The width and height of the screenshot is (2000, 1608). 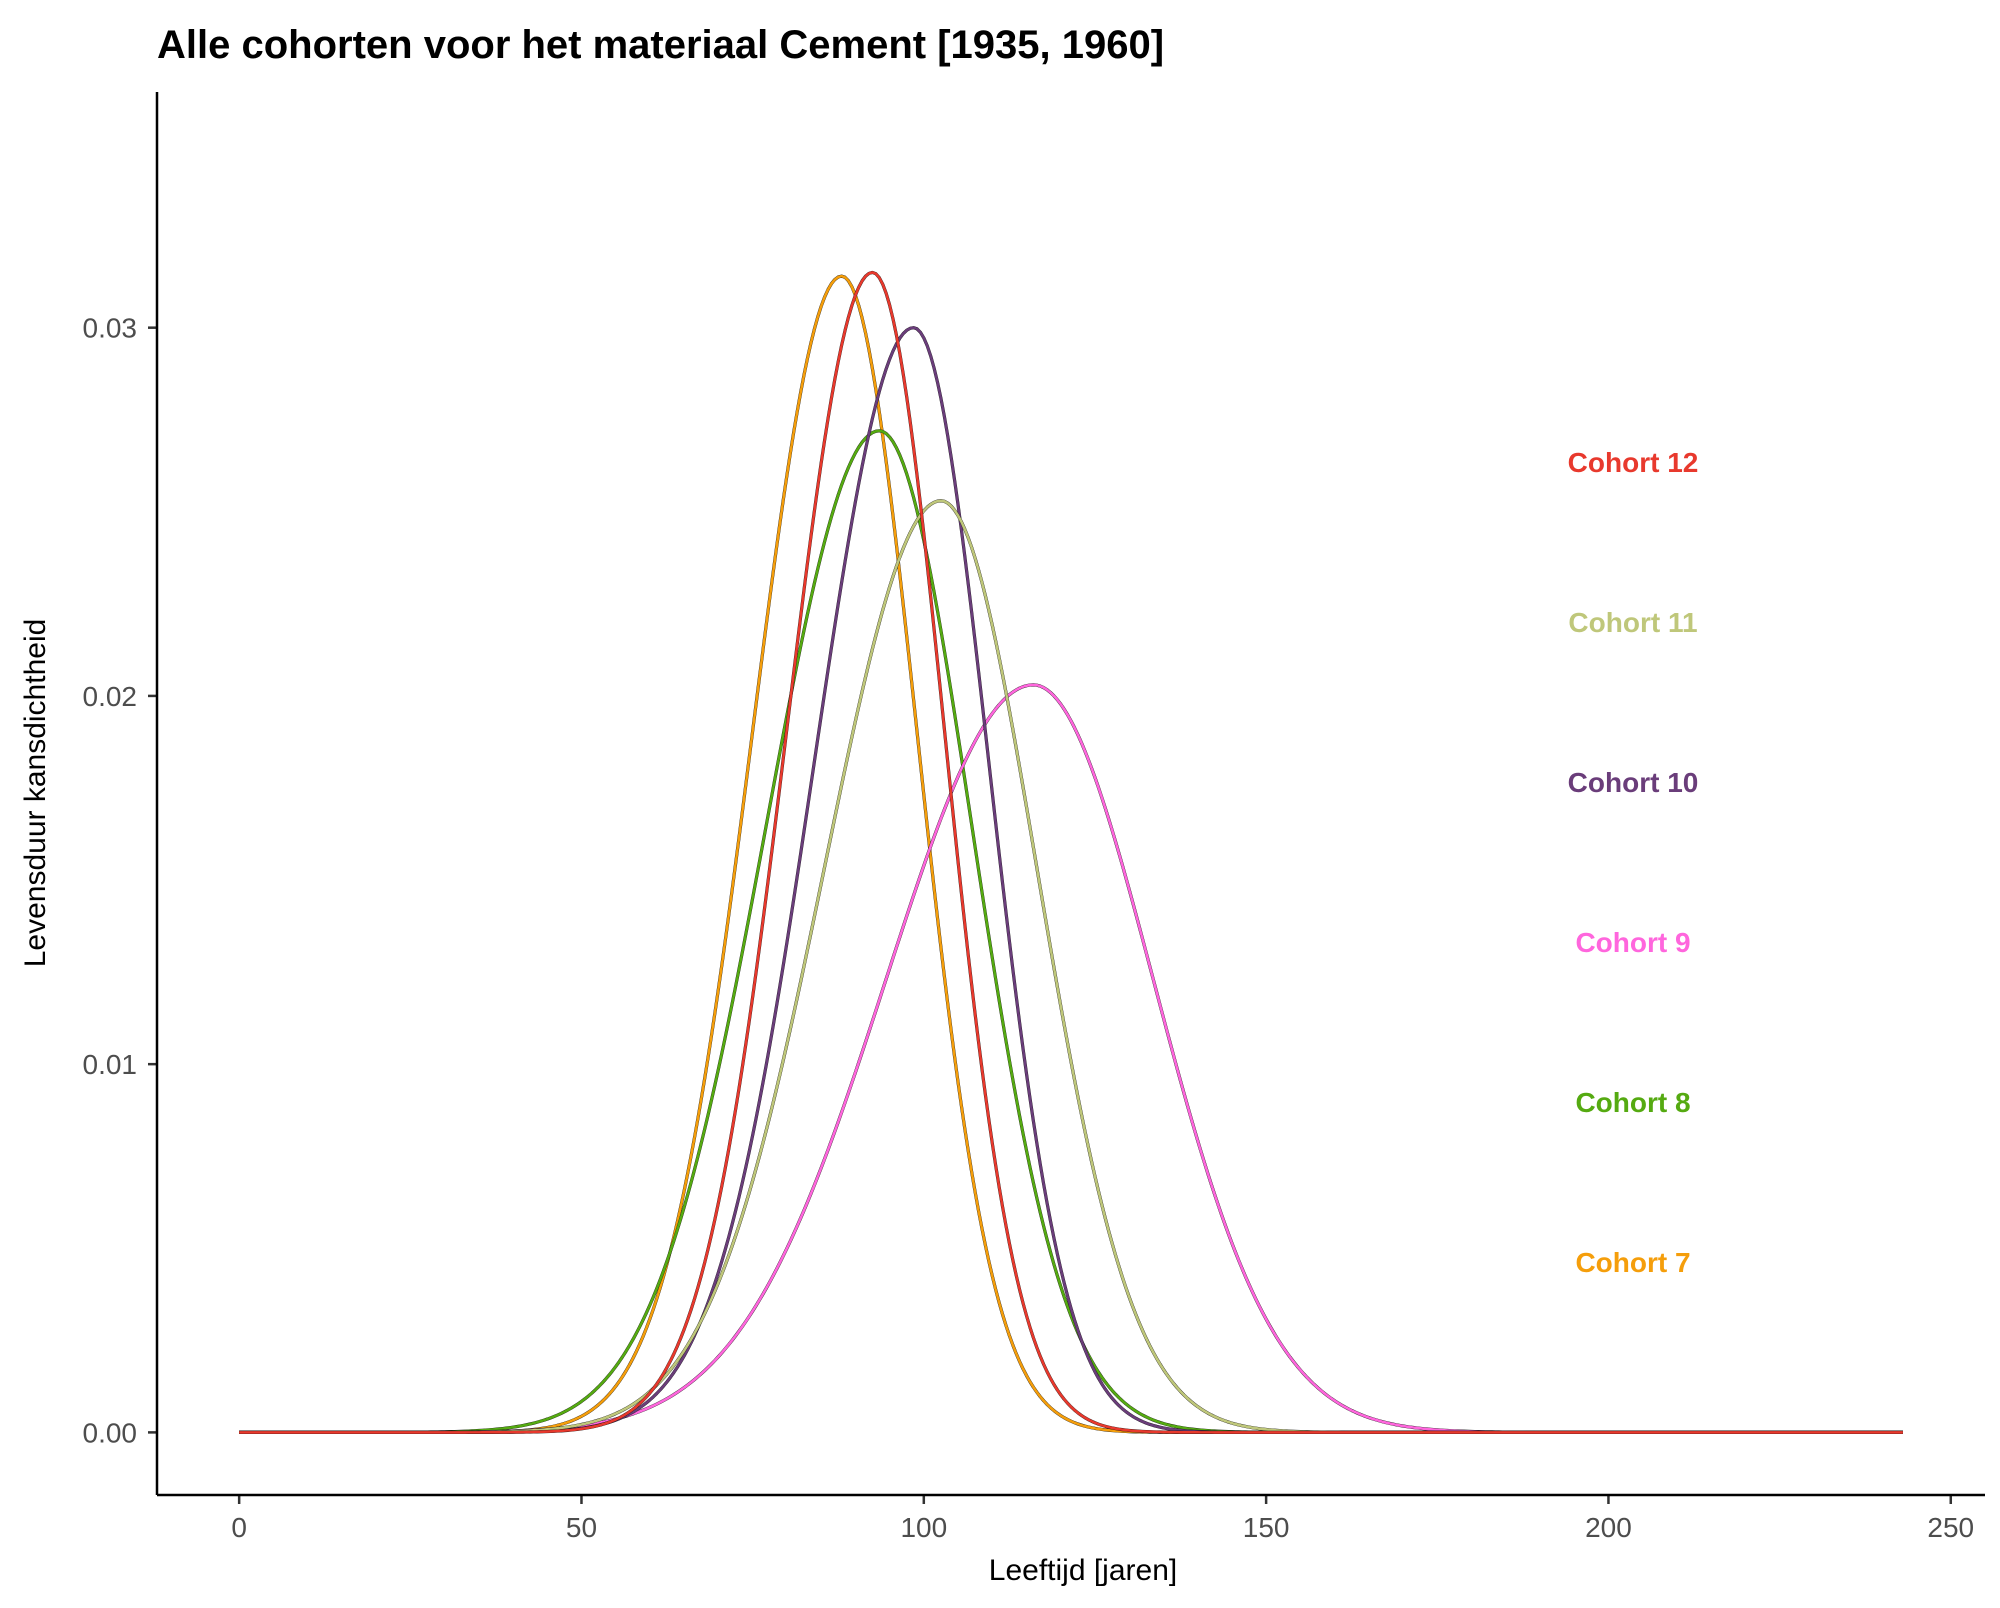 What do you see at coordinates (1083, 1570) in the screenshot?
I see `x-axis-title: Leeftijd [jaren]` at bounding box center [1083, 1570].